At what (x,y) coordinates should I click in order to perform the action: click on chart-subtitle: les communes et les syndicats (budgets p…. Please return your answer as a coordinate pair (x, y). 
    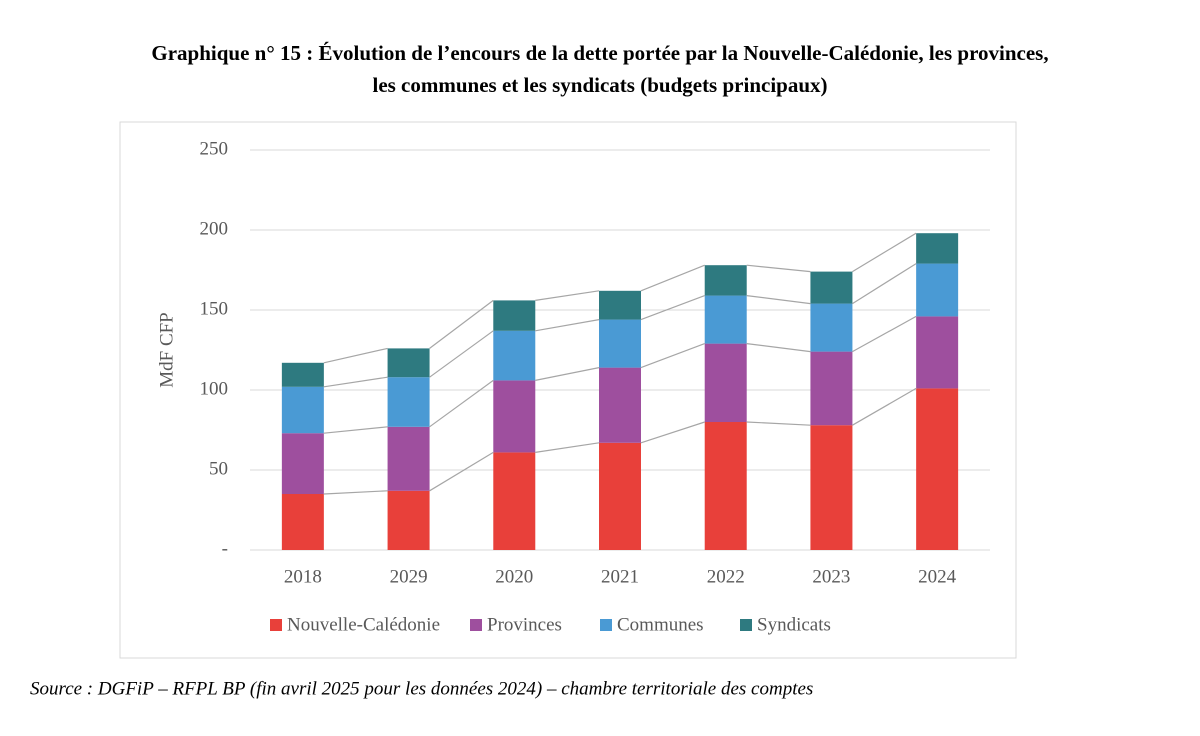
    Looking at the image, I should click on (599, 85).